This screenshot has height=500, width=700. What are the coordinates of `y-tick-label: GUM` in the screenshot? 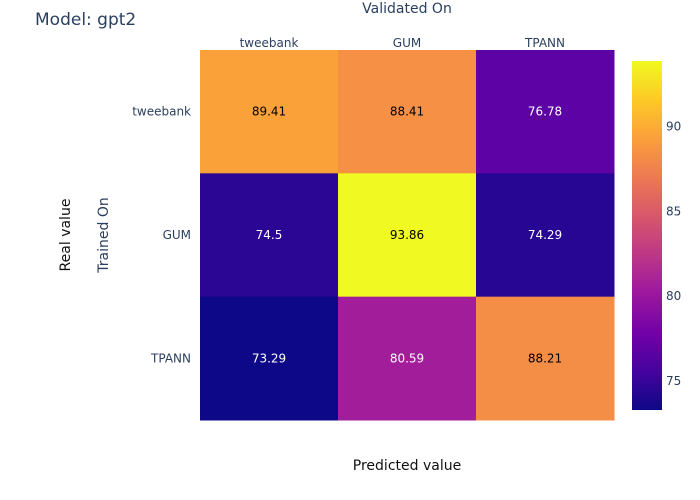 It's located at (177, 235).